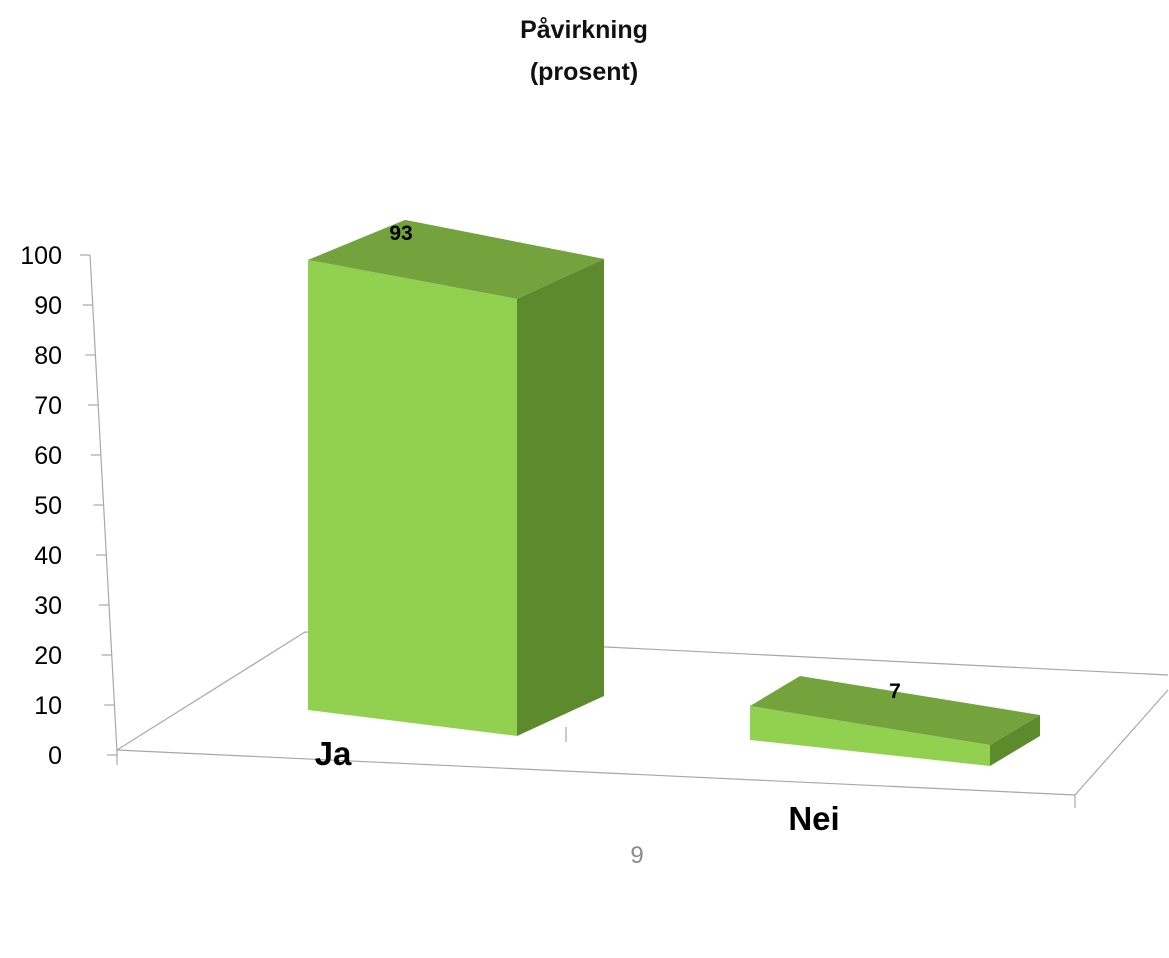  What do you see at coordinates (48, 356) in the screenshot?
I see `y-tick-label: 80` at bounding box center [48, 356].